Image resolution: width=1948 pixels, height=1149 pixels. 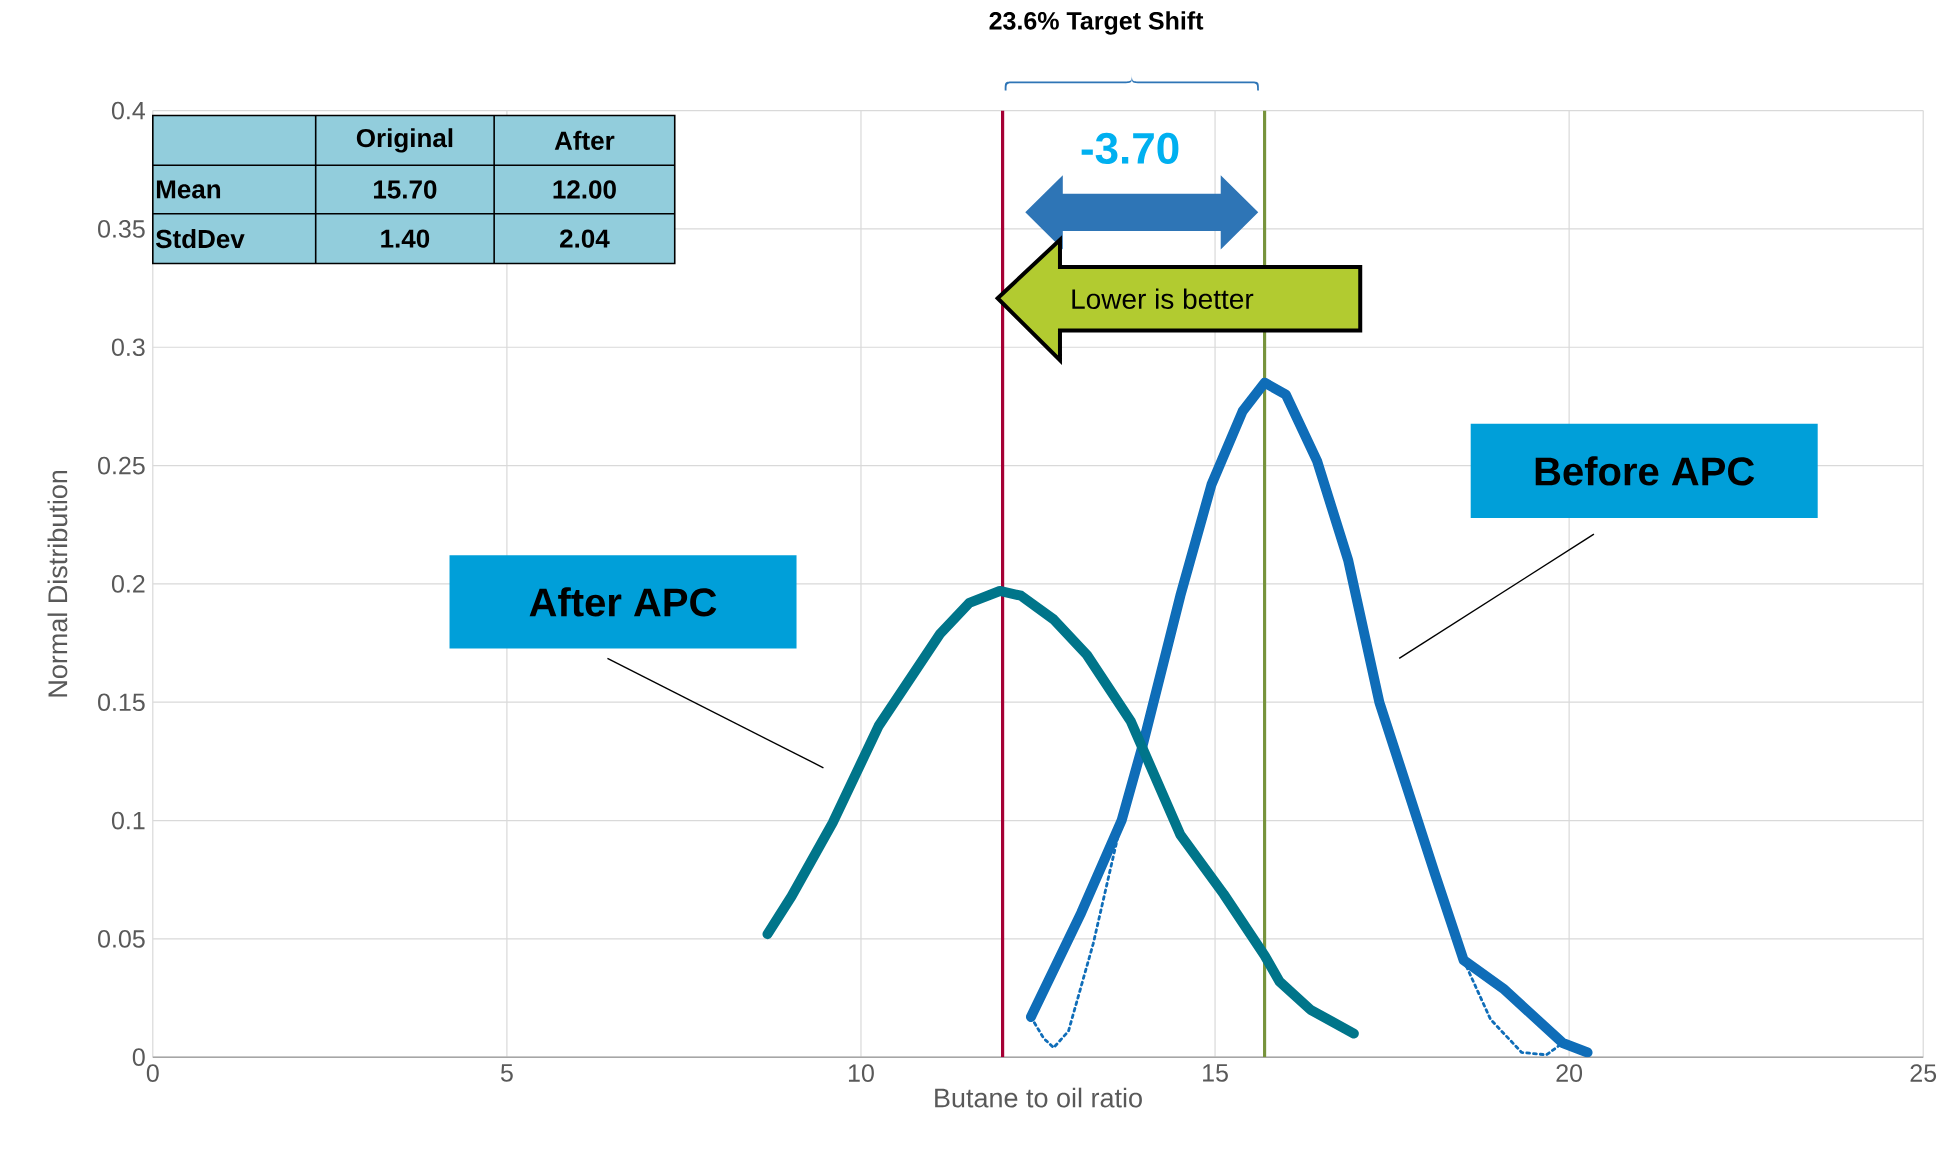 I want to click on x-tick-label: 10, so click(x=861, y=1073).